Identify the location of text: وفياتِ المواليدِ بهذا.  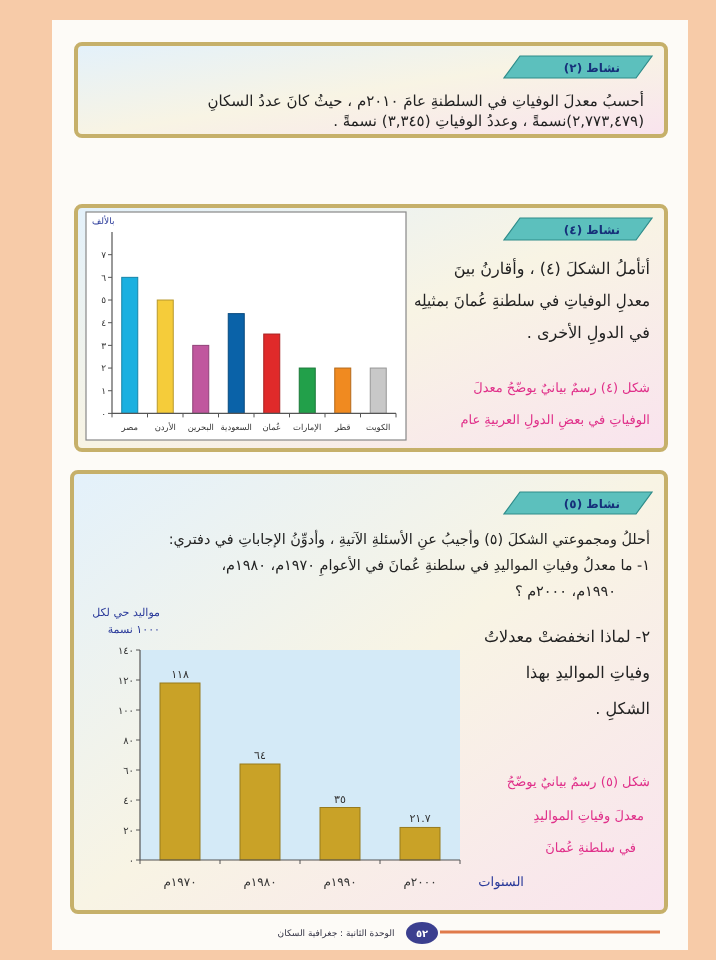
(588, 674).